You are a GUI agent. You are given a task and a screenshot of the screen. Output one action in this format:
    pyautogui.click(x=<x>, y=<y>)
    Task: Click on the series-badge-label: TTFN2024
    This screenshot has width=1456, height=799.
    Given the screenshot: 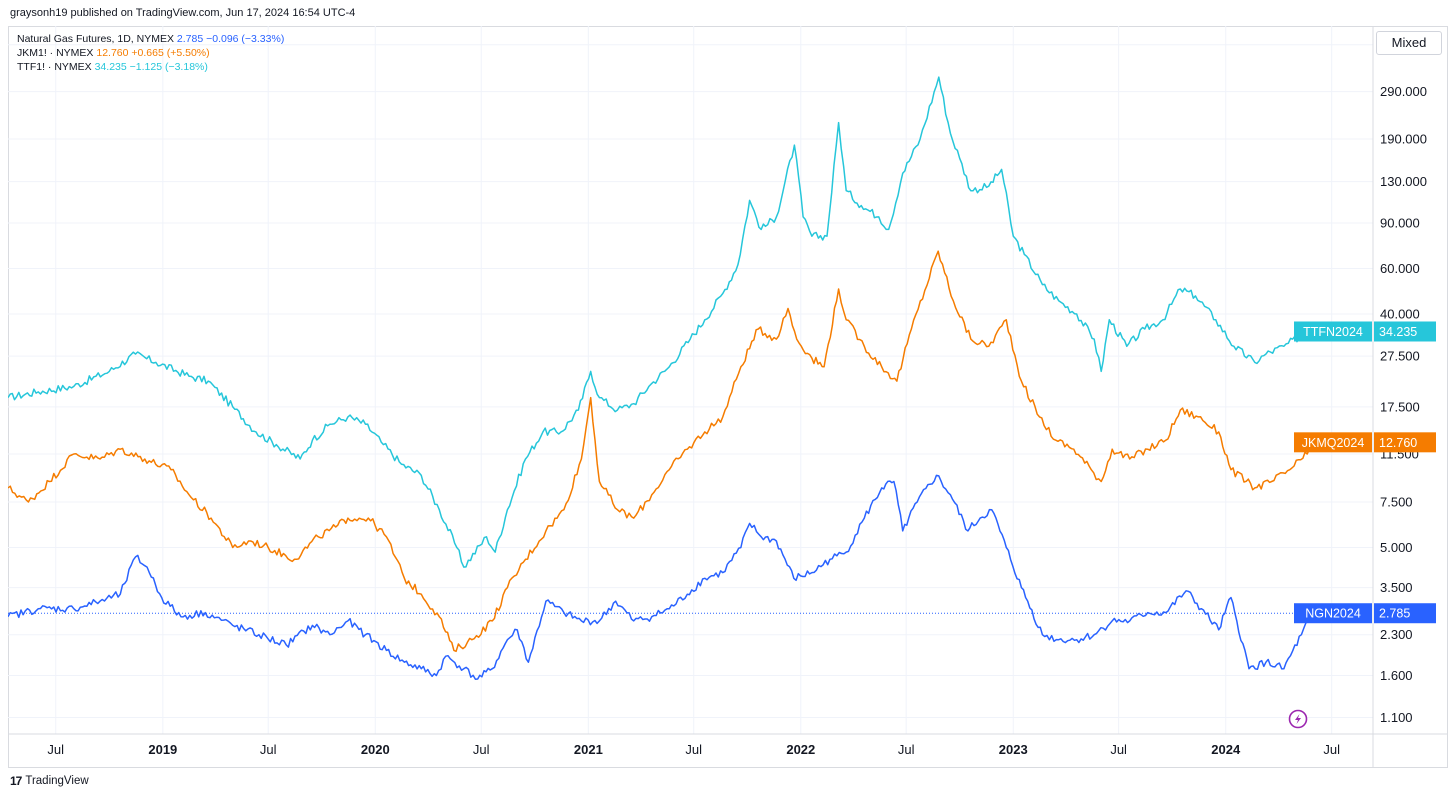 What is the action you would take?
    pyautogui.click(x=1333, y=332)
    